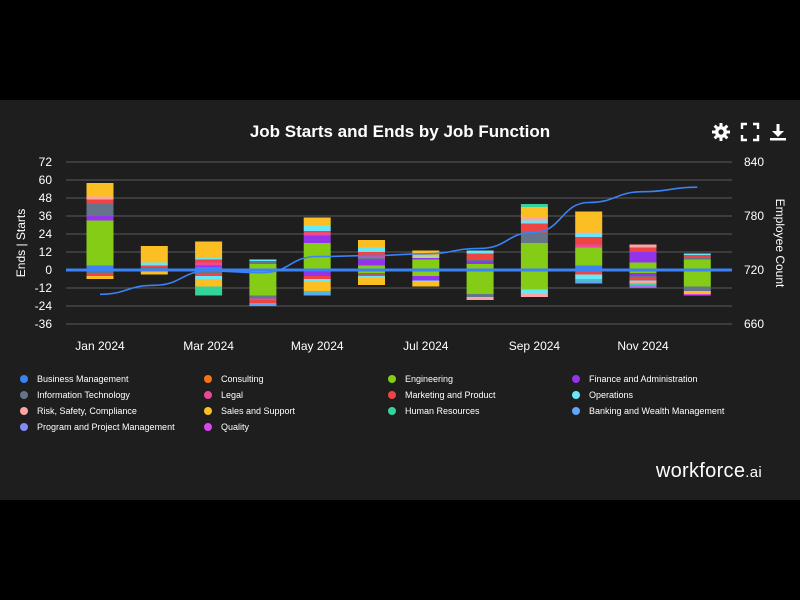  Describe the element at coordinates (46, 216) in the screenshot. I see `y-tick-label: 36` at that location.